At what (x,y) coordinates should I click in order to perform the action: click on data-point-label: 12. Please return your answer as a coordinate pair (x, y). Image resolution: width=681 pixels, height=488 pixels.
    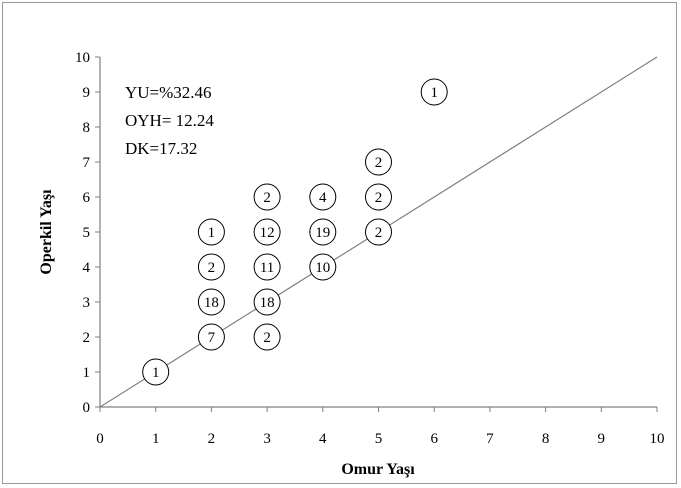
    Looking at the image, I should click on (267, 233).